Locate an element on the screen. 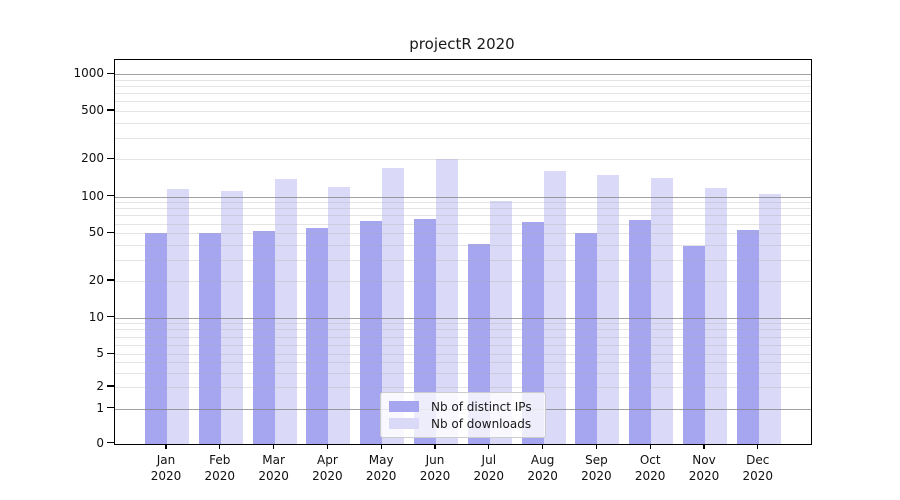  x-tick-month: Mar is located at coordinates (273, 460).